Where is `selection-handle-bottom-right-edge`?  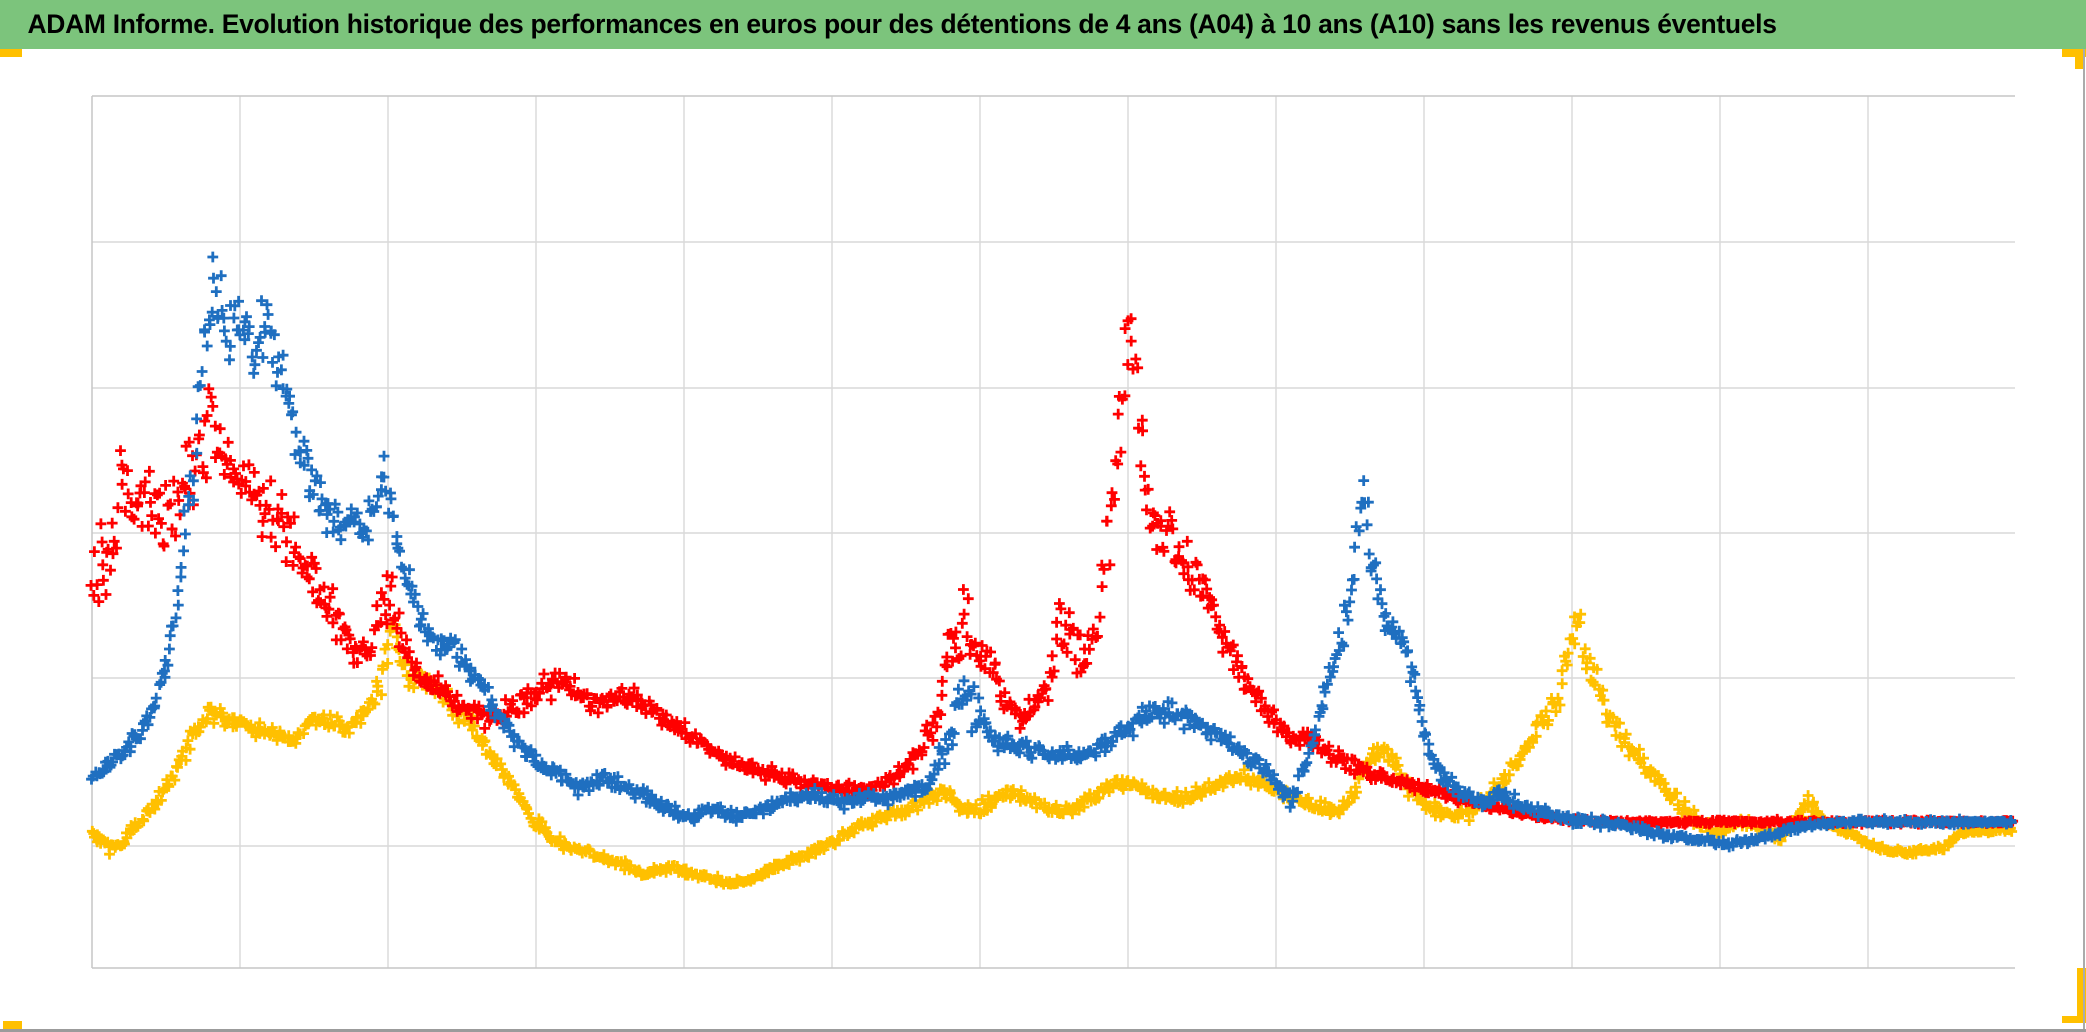 selection-handle-bottom-right-edge is located at coordinates (2081, 995).